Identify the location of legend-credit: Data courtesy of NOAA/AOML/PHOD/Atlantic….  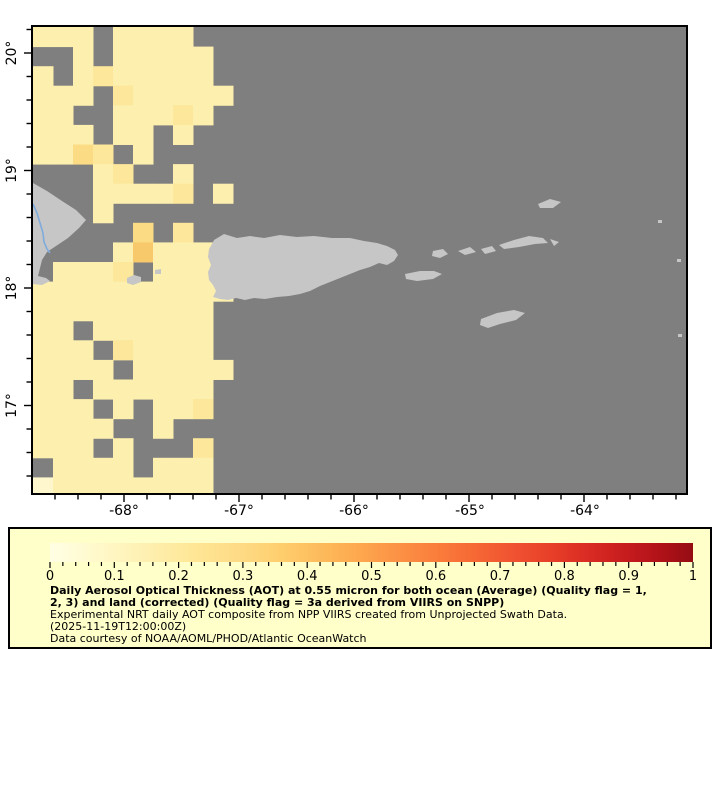
(208, 638).